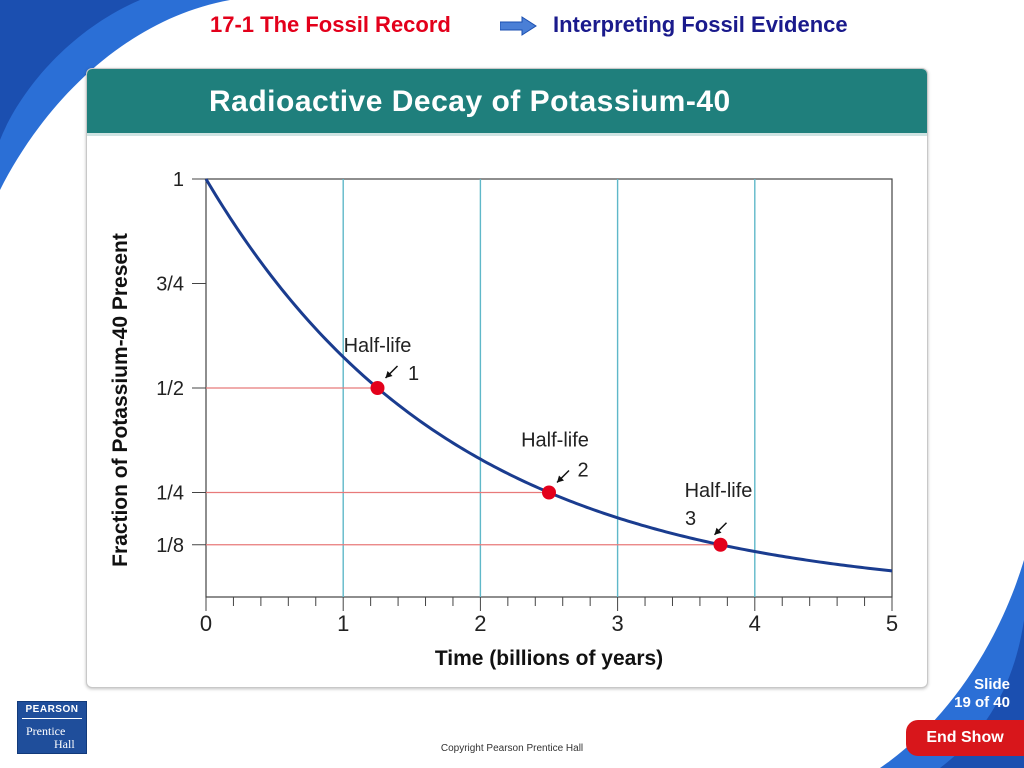 The image size is (1024, 768). I want to click on slide-position: 19 of 40, so click(982, 702).